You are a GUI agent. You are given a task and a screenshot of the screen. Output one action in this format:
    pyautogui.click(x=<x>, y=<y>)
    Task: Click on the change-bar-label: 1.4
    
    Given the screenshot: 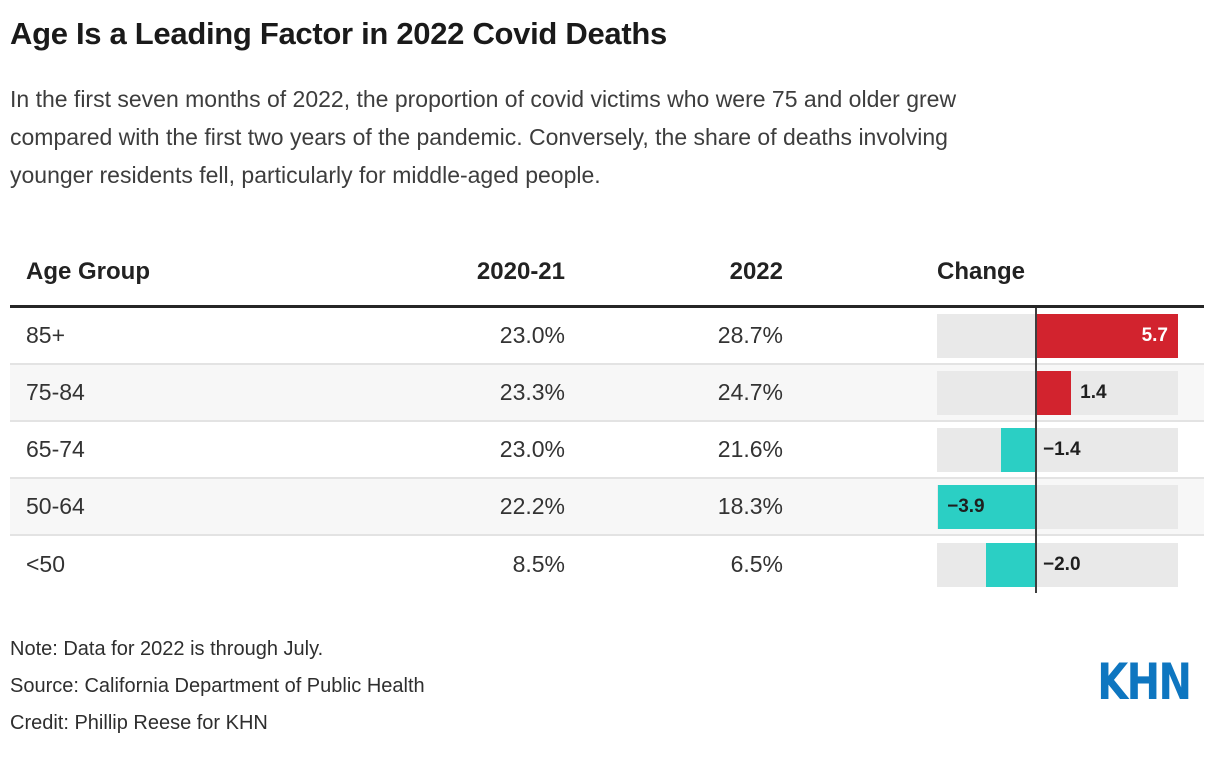 What is the action you would take?
    pyautogui.click(x=1093, y=392)
    